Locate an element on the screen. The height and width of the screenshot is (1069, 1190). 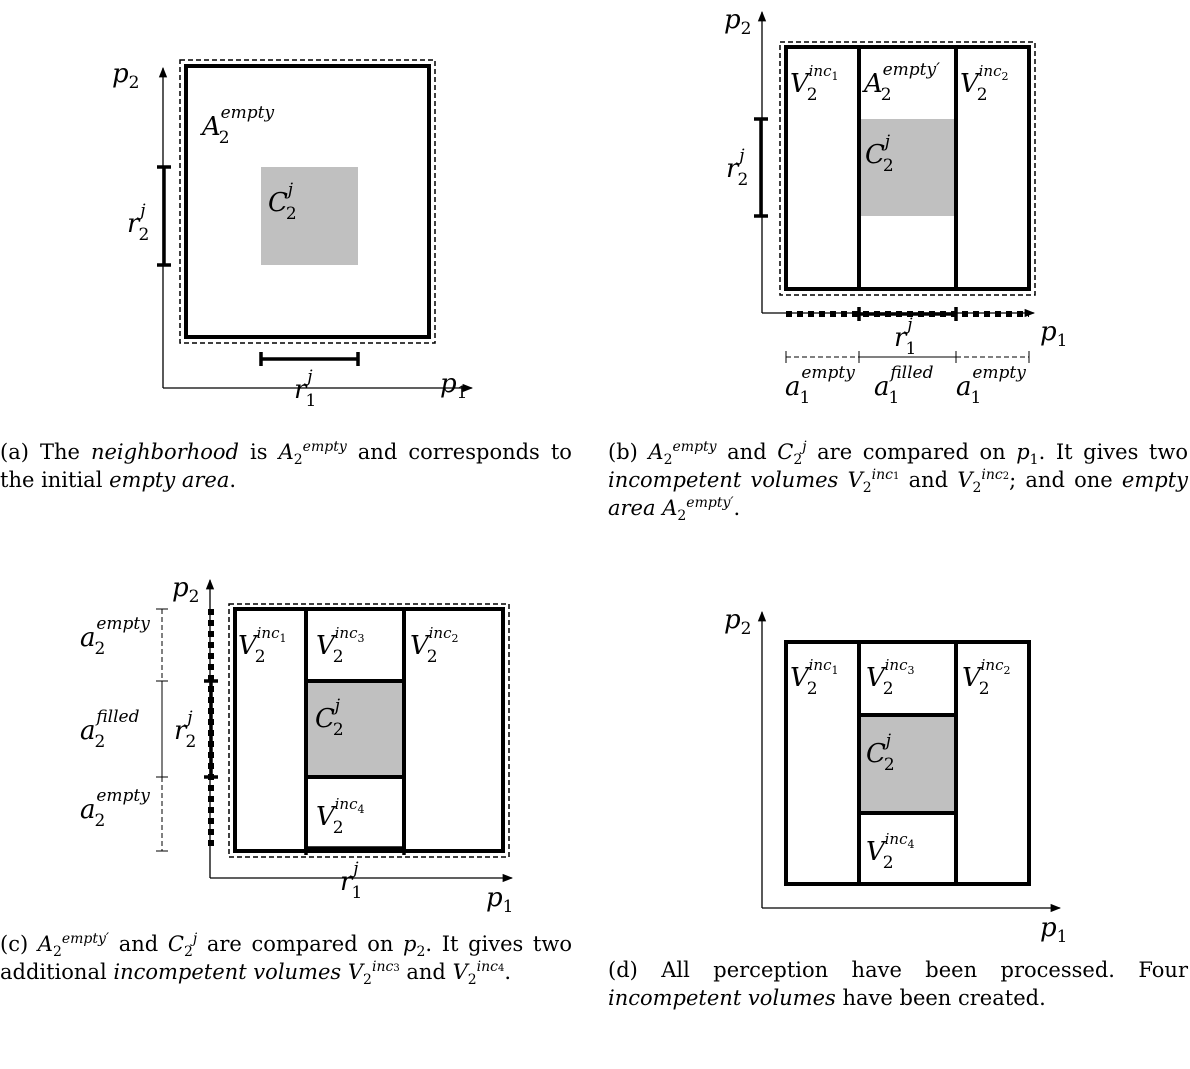
panel-b-a1-empty-right-label: a1empty is located at coordinates (991, 385).